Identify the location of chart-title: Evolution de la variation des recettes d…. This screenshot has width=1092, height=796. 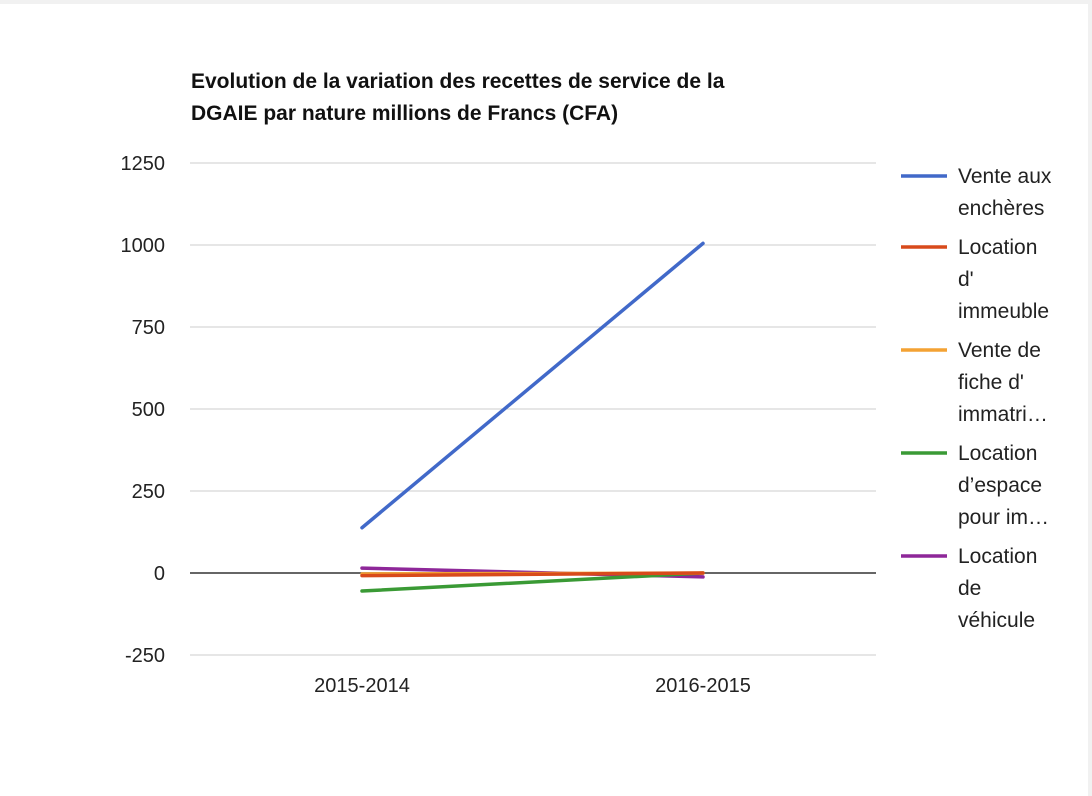
(458, 97).